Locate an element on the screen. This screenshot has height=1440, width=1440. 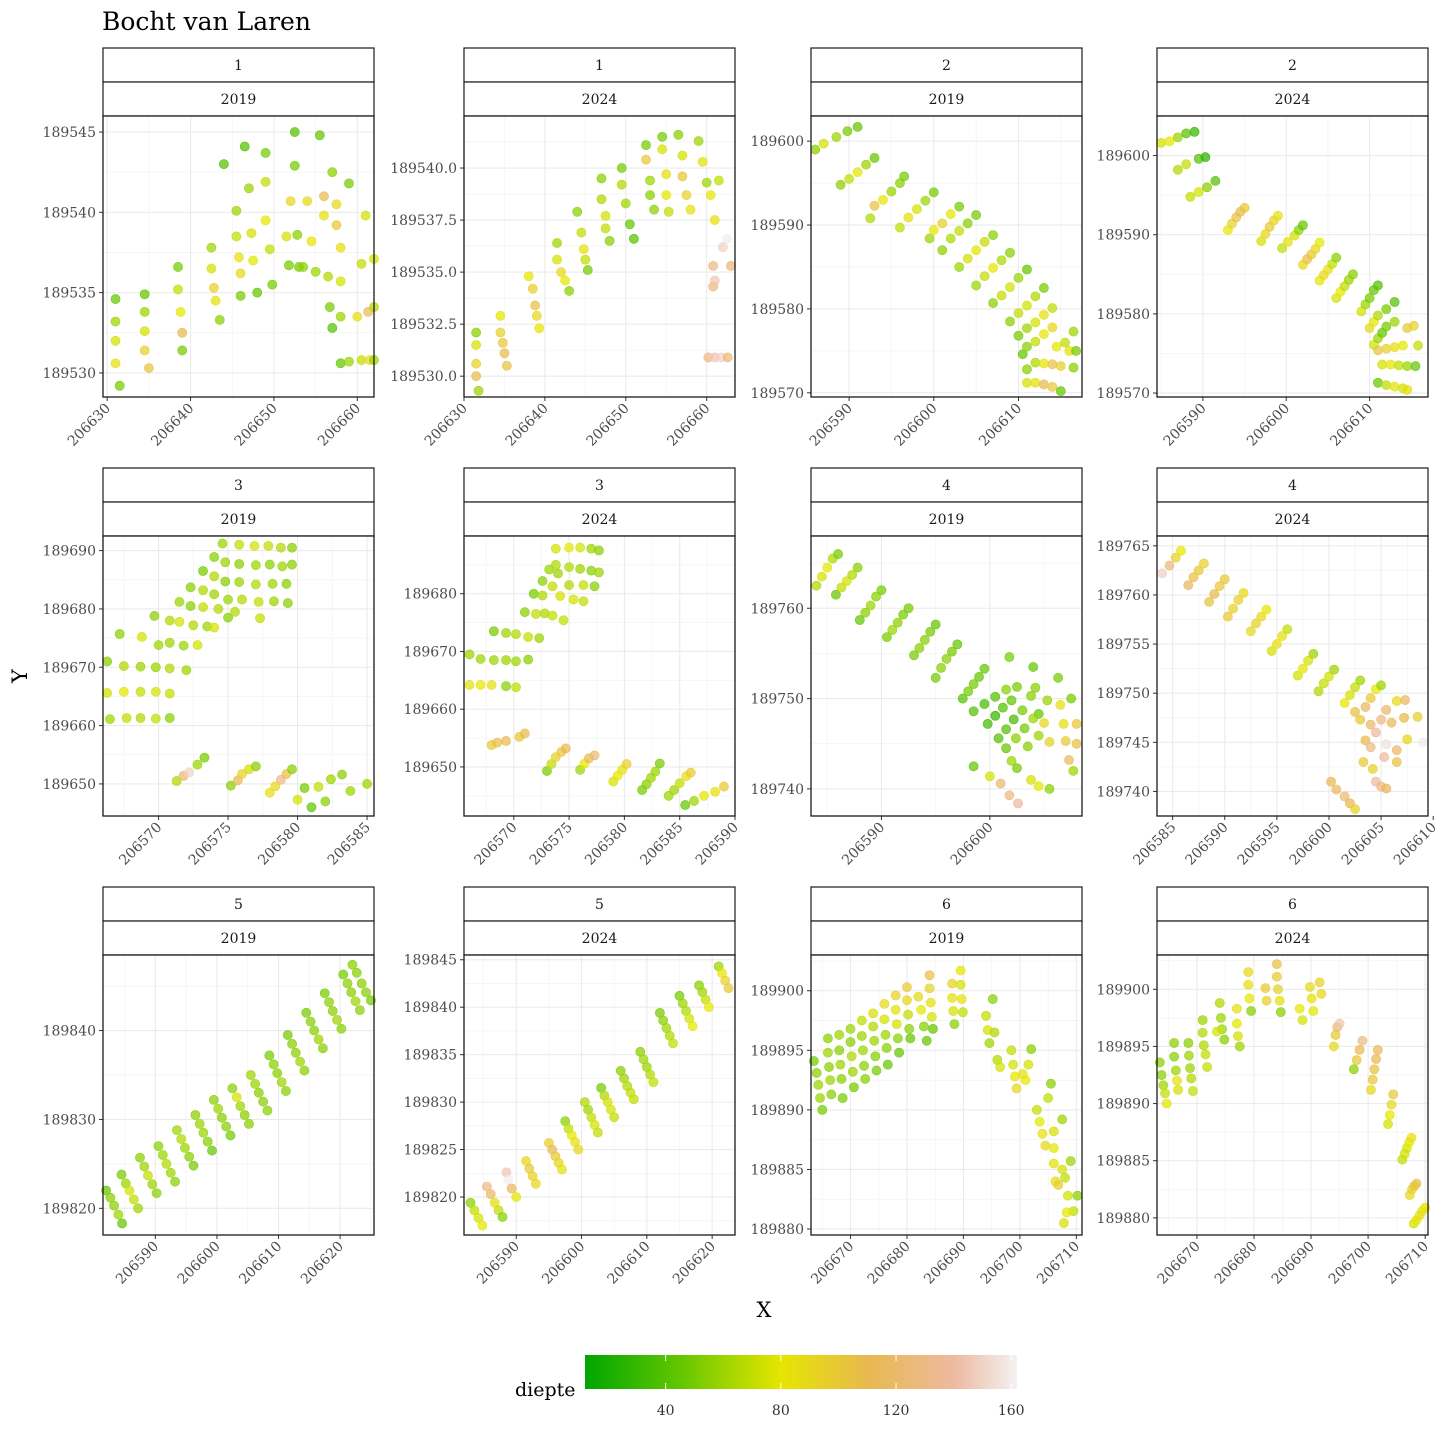
y-tick-label: 189537.5 is located at coordinates (423, 221).